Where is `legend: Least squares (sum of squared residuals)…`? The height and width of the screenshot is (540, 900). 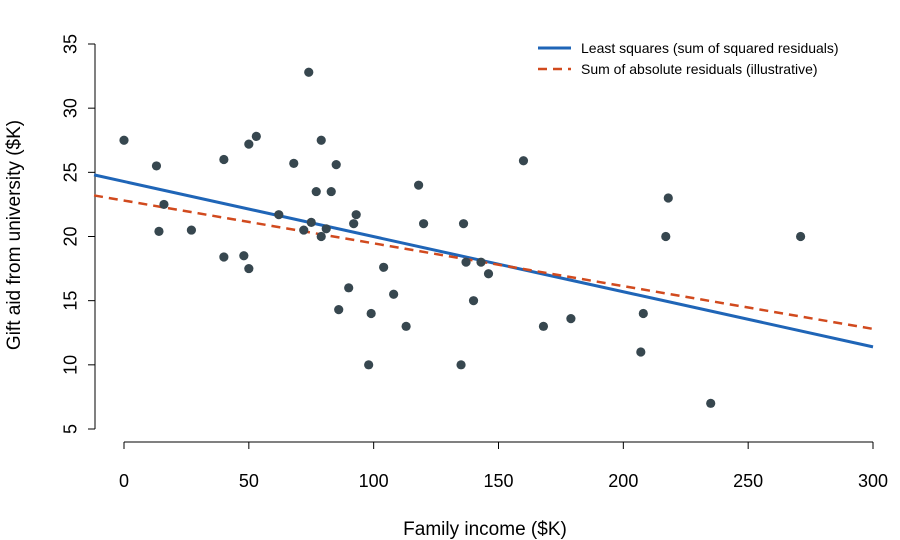
legend: Least squares (sum of squared residuals)… is located at coordinates (688, 58).